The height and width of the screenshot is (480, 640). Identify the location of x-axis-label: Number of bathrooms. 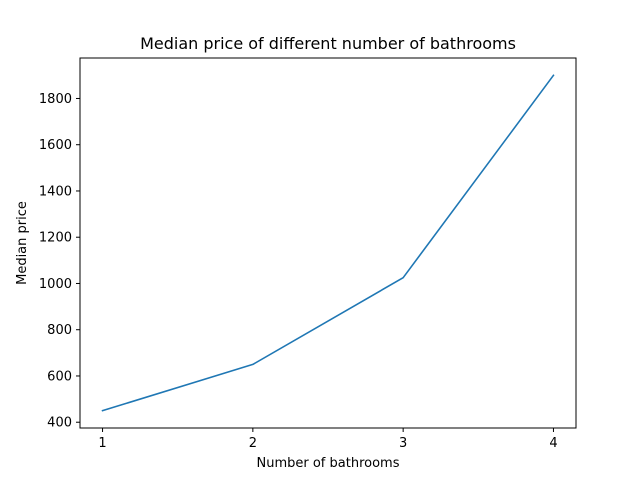
(328, 463).